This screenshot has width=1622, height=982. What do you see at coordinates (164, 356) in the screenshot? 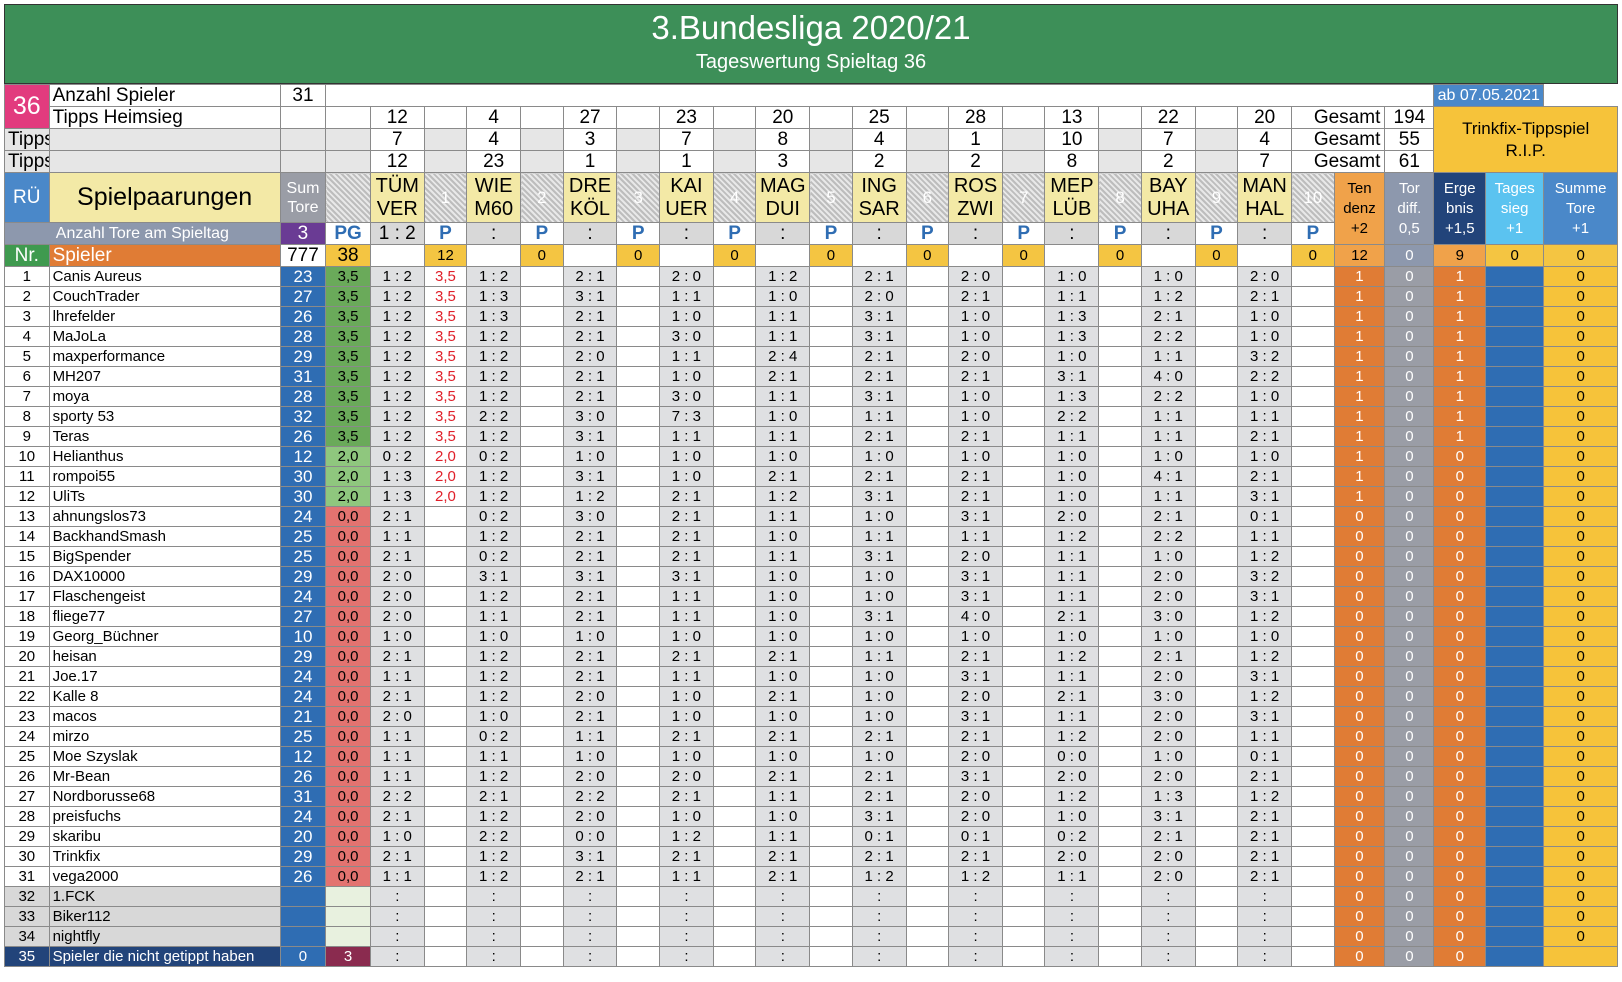
I see `player-name: maxperformance` at bounding box center [164, 356].